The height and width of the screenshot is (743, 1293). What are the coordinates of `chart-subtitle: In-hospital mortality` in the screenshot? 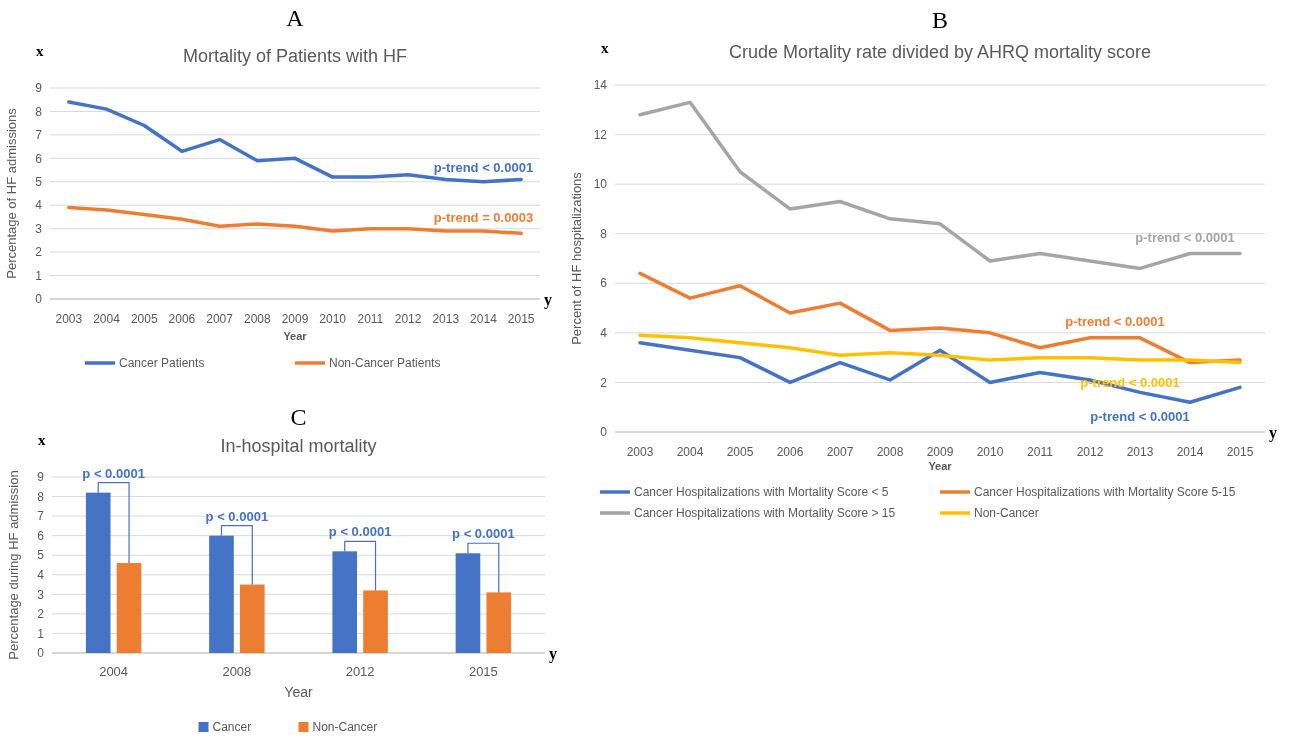 It's located at (298, 446).